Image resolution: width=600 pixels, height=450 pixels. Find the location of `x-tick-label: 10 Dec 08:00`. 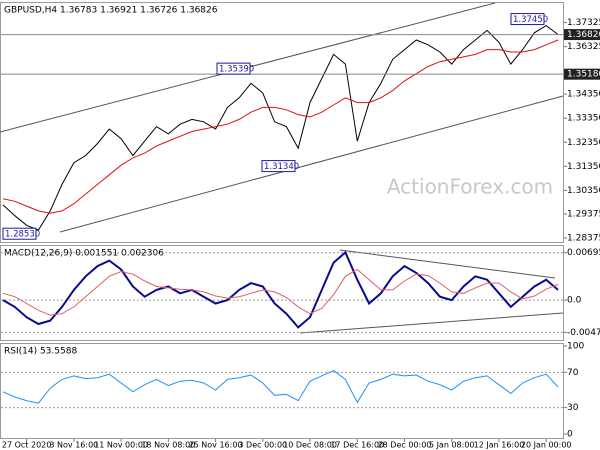

x-tick-label: 10 Dec 08:00 is located at coordinates (310, 445).